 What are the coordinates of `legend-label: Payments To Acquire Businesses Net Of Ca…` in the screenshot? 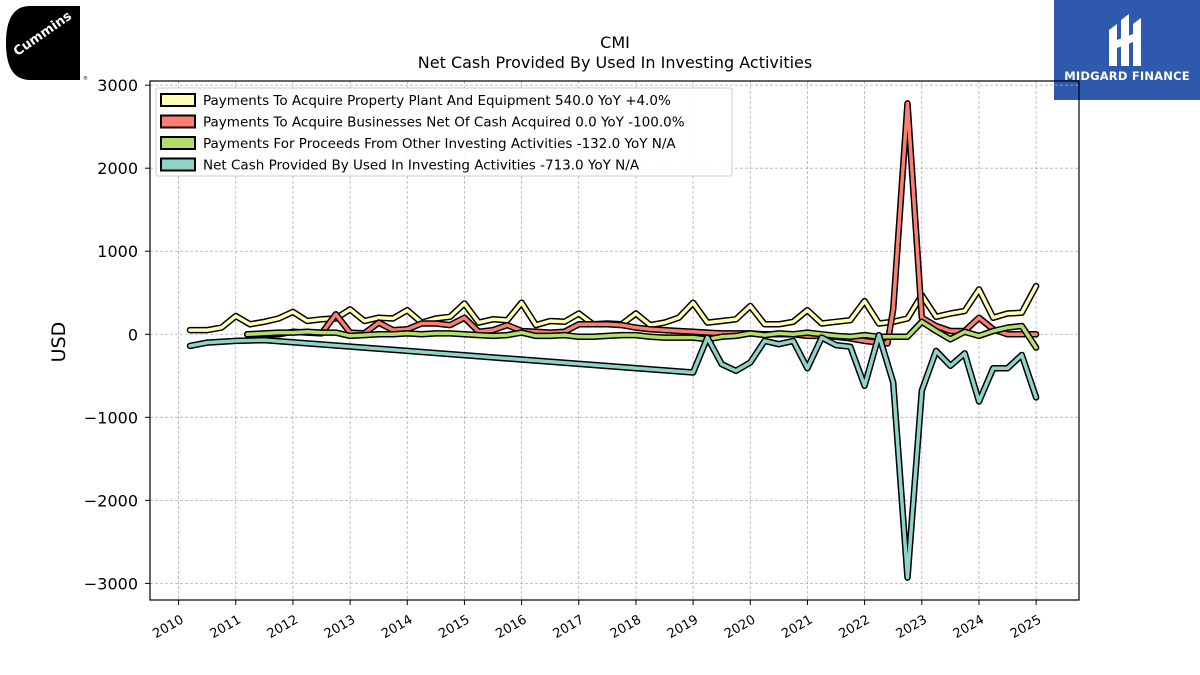 It's located at (444, 123).